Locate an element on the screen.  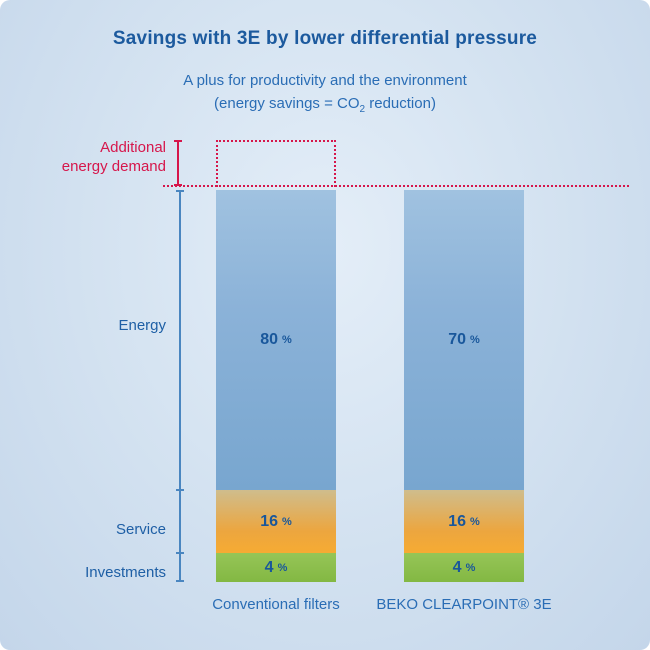
bar-beko-clearpoint-3e: 70% 16% 4% is located at coordinates (464, 386).